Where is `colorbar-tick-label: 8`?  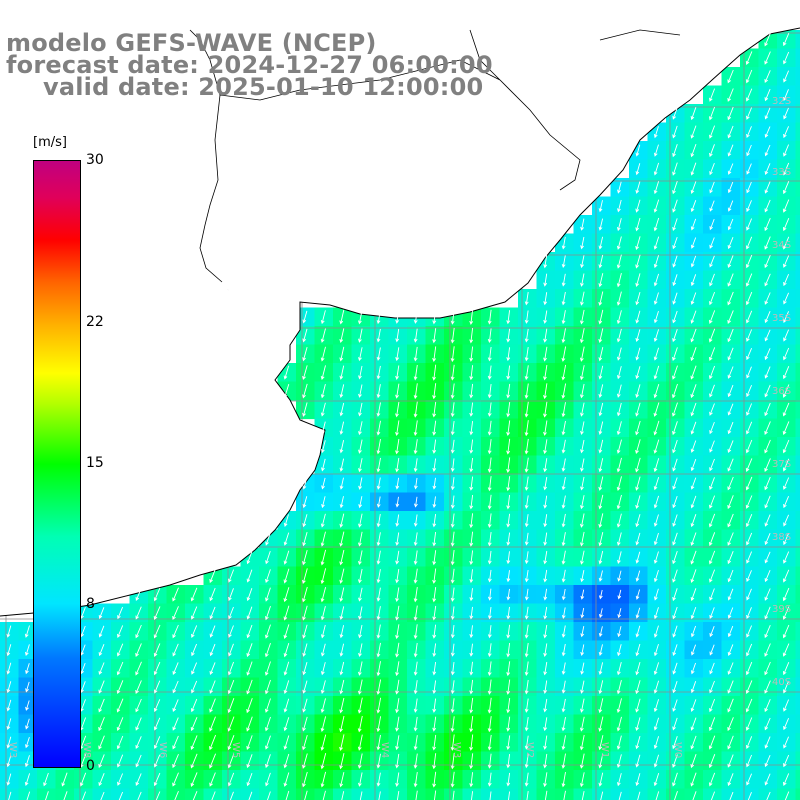
colorbar-tick-label: 8 is located at coordinates (90, 604).